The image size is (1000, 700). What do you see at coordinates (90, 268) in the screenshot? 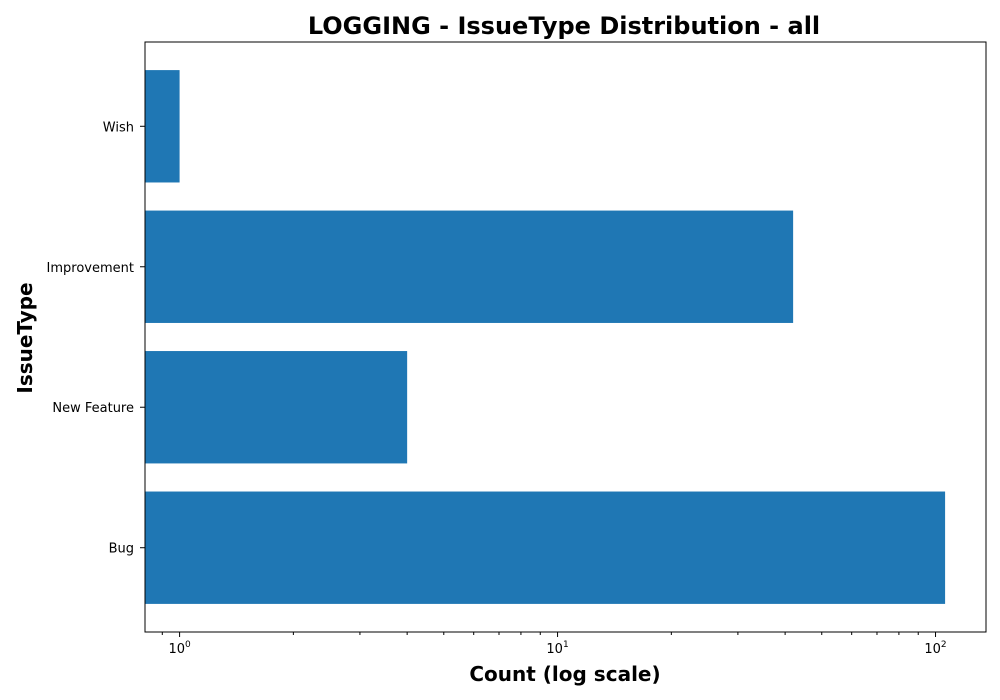
I see `y-tick-label: Improvement` at bounding box center [90, 268].